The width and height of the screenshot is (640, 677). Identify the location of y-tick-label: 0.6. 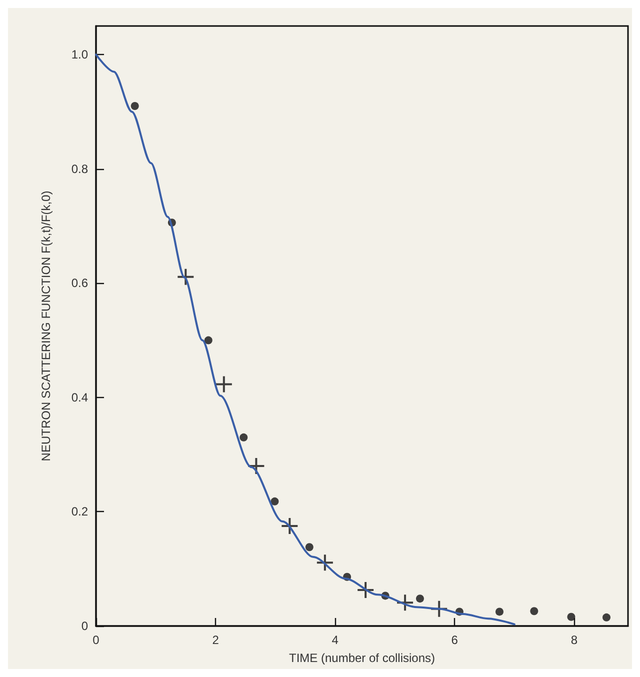
(79, 283).